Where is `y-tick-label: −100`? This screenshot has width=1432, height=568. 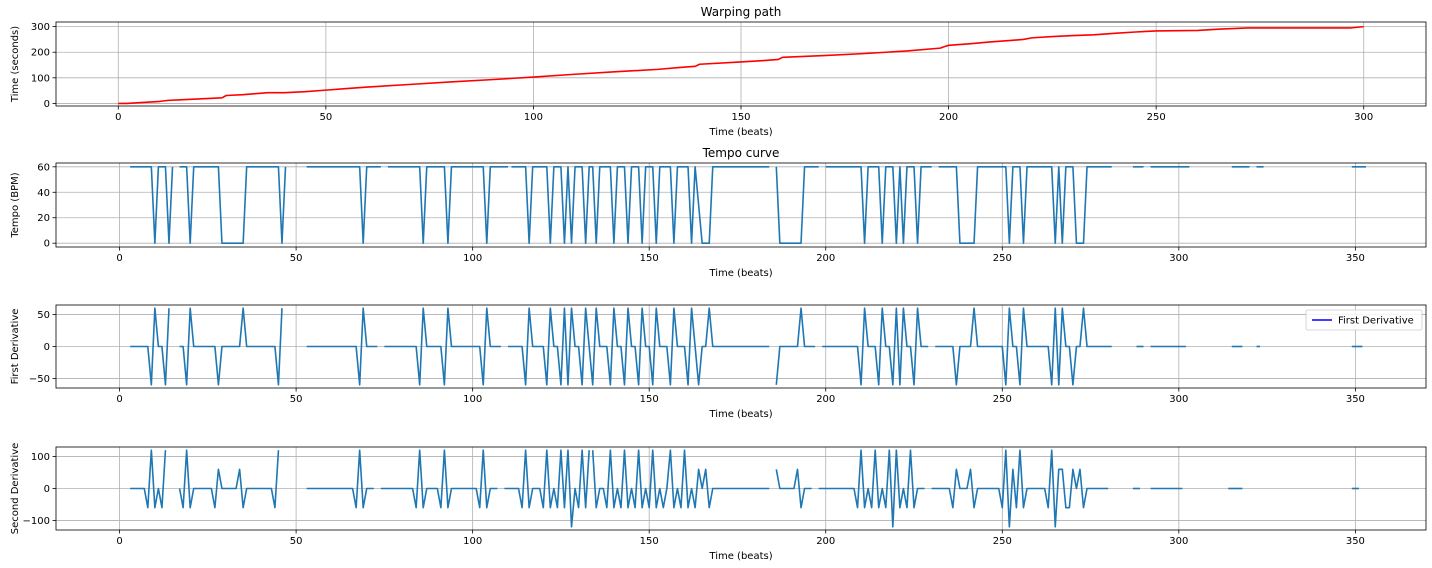 y-tick-label: −100 is located at coordinates (36, 521).